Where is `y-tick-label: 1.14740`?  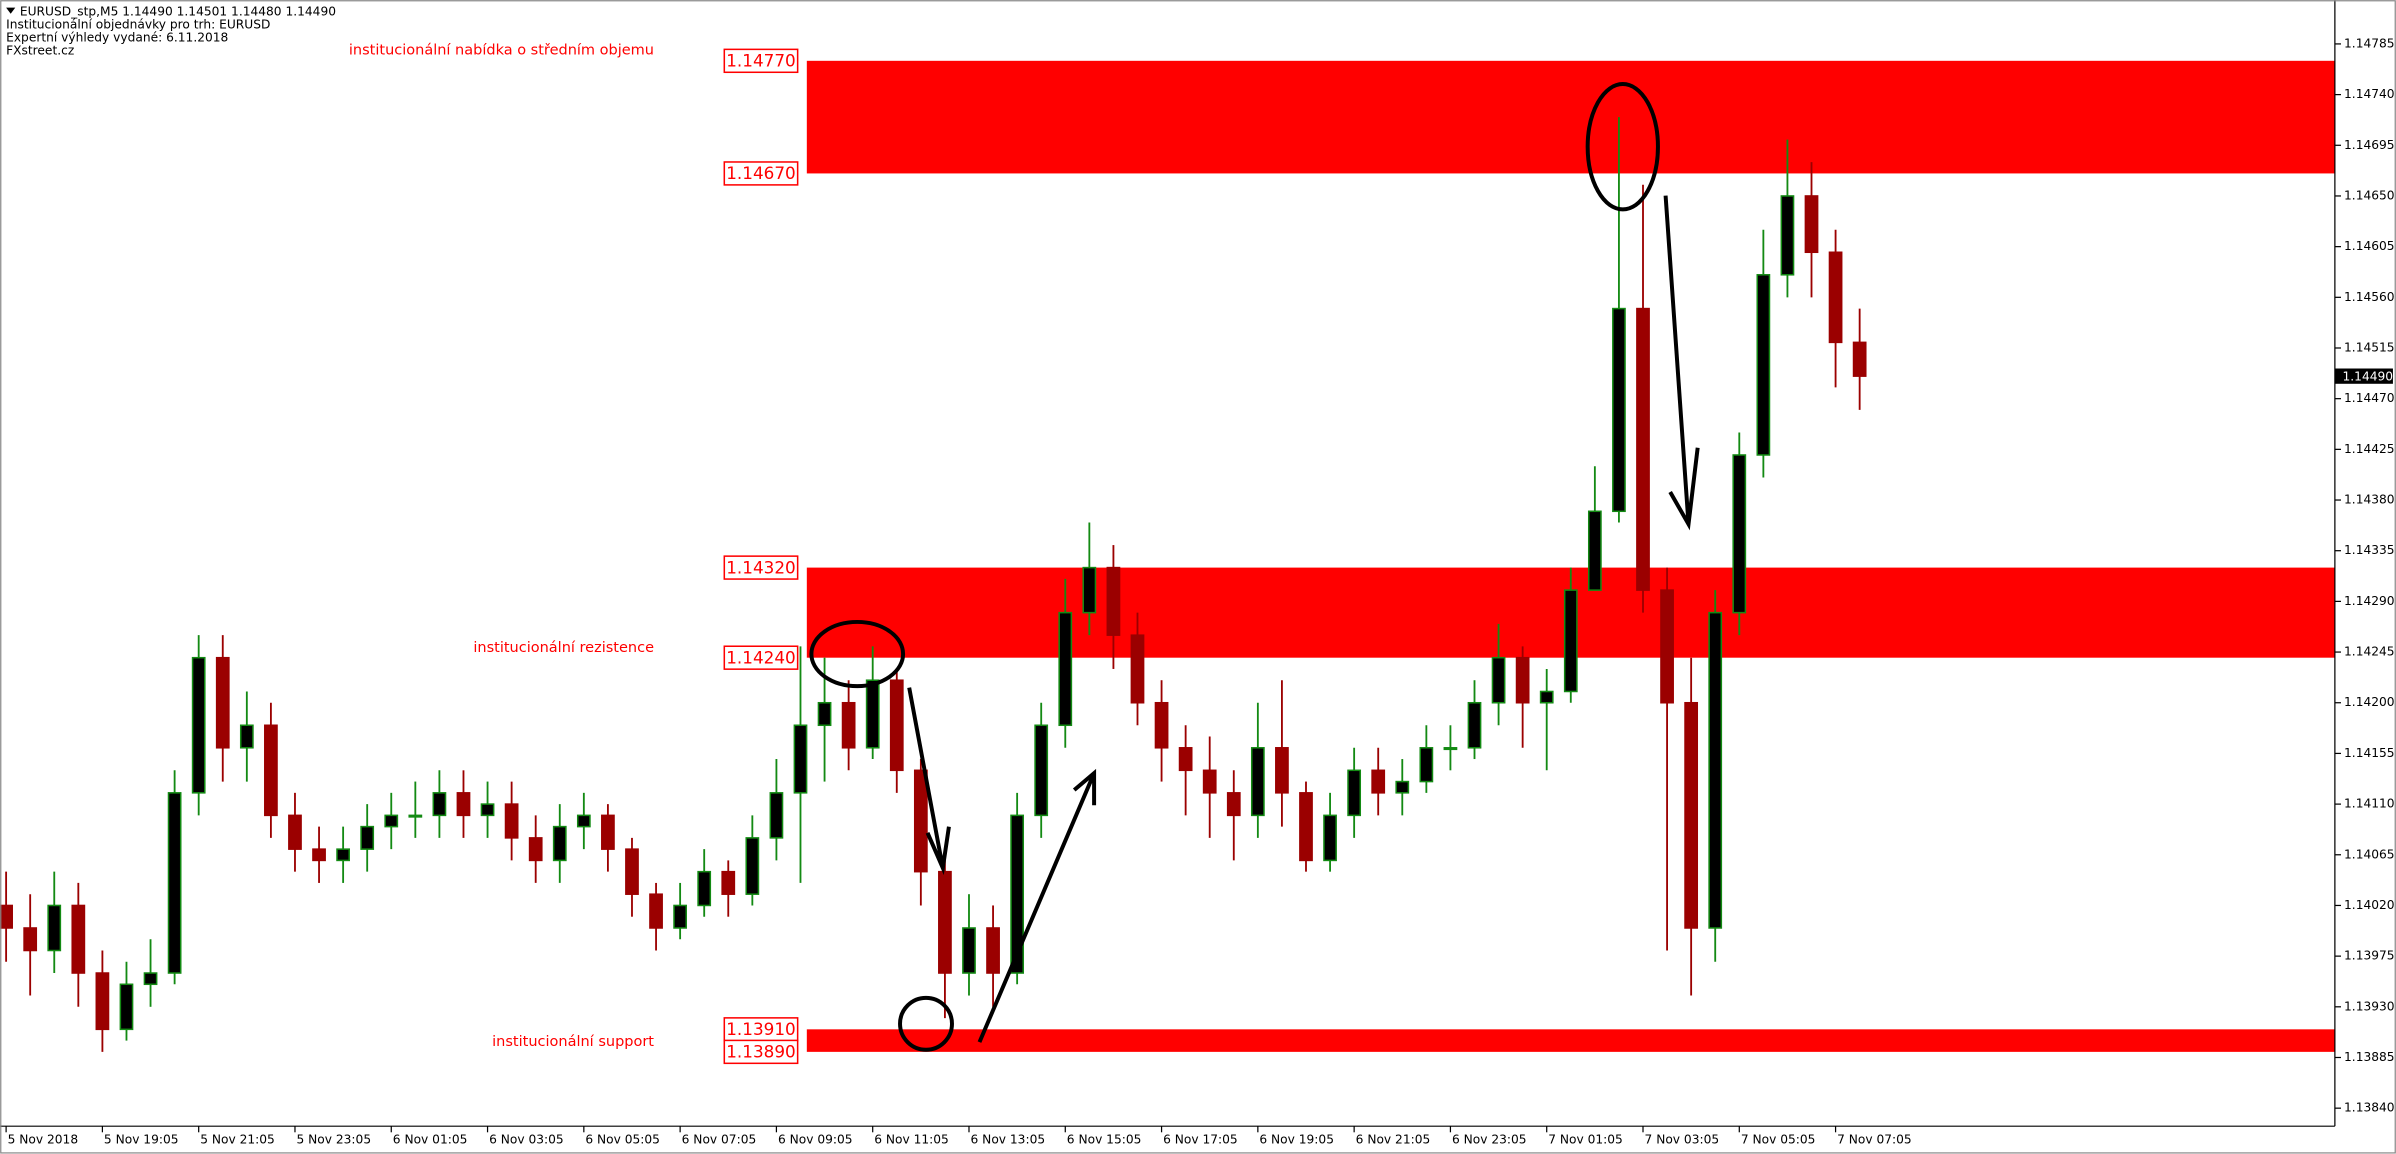
y-tick-label: 1.14740 is located at coordinates (2369, 94).